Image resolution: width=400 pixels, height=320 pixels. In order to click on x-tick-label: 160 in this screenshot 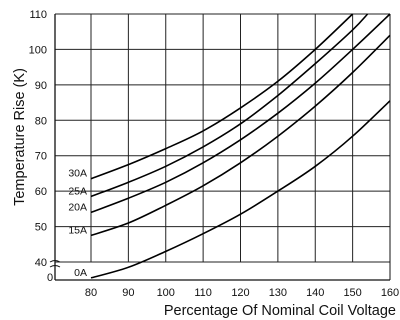, I will do `click(390, 293)`.